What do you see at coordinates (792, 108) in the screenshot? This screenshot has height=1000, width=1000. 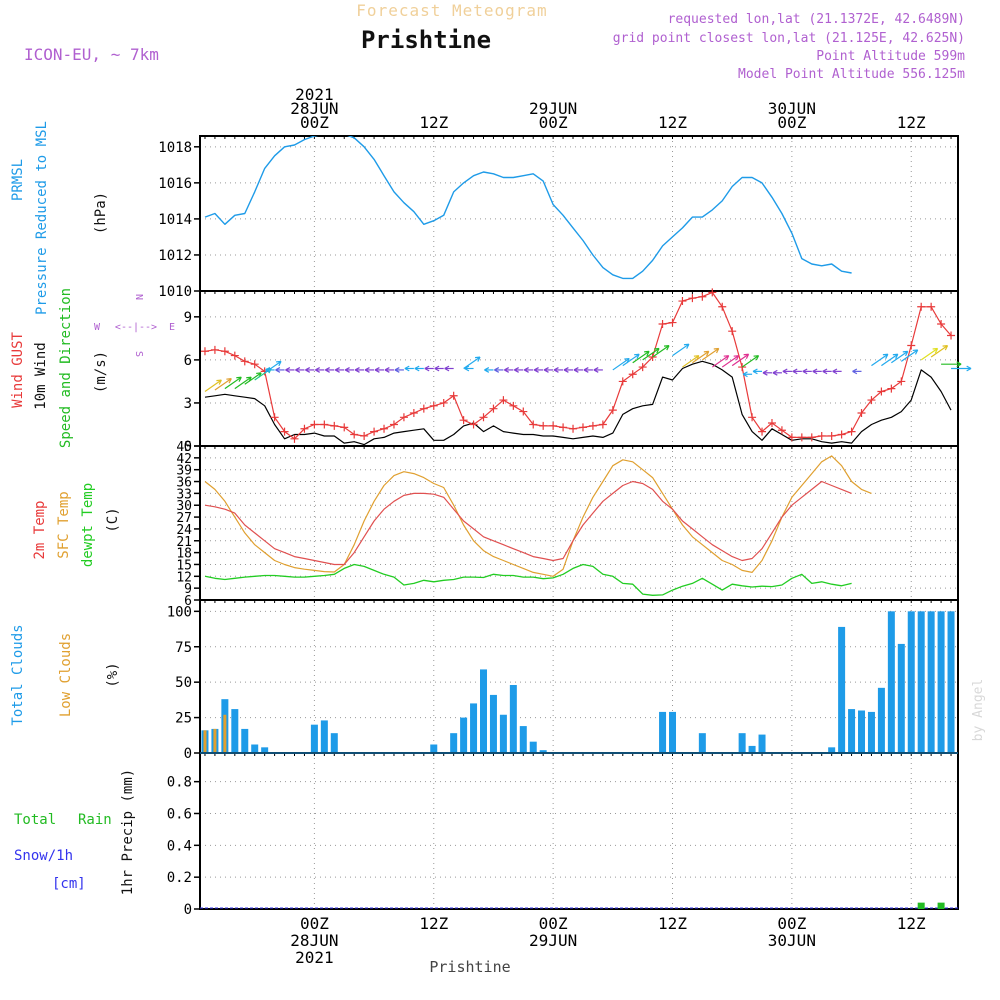 I see `x-label-top: 30JUN` at bounding box center [792, 108].